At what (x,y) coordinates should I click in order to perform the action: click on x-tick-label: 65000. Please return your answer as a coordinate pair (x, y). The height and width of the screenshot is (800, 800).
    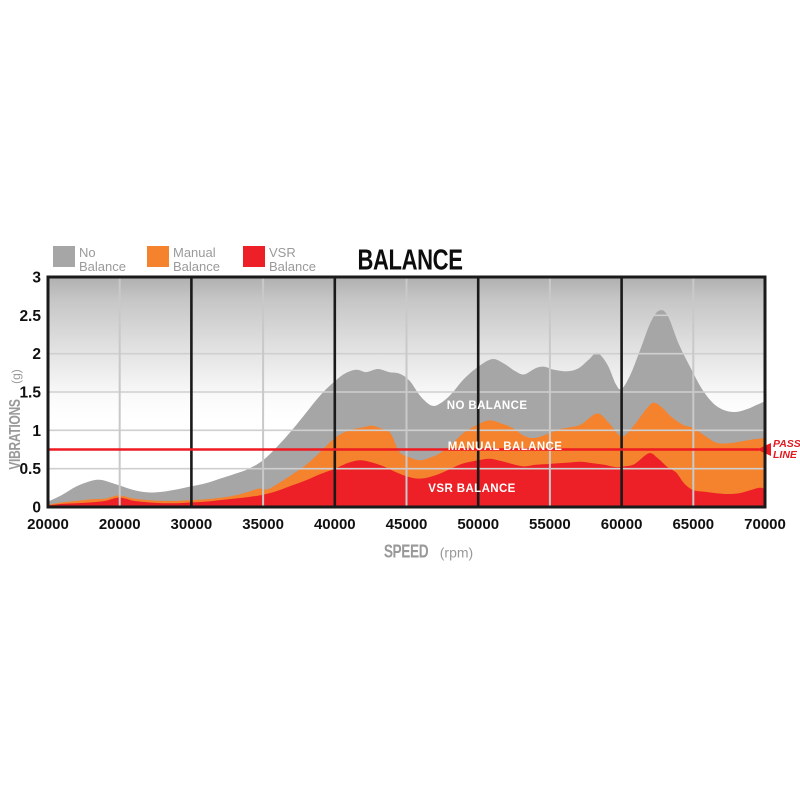
    Looking at the image, I should click on (693, 524).